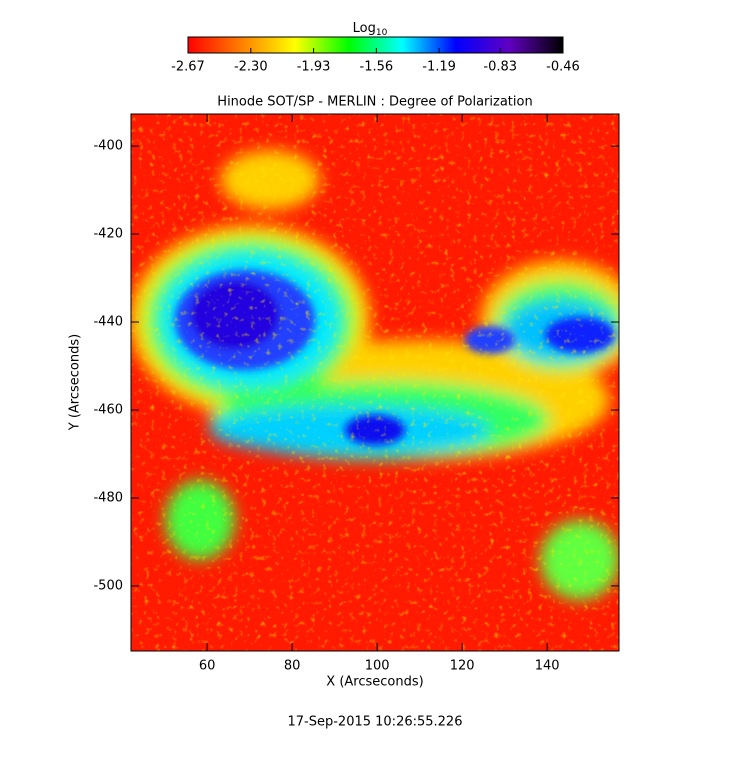  I want to click on x-tick-label: 60, so click(207, 666).